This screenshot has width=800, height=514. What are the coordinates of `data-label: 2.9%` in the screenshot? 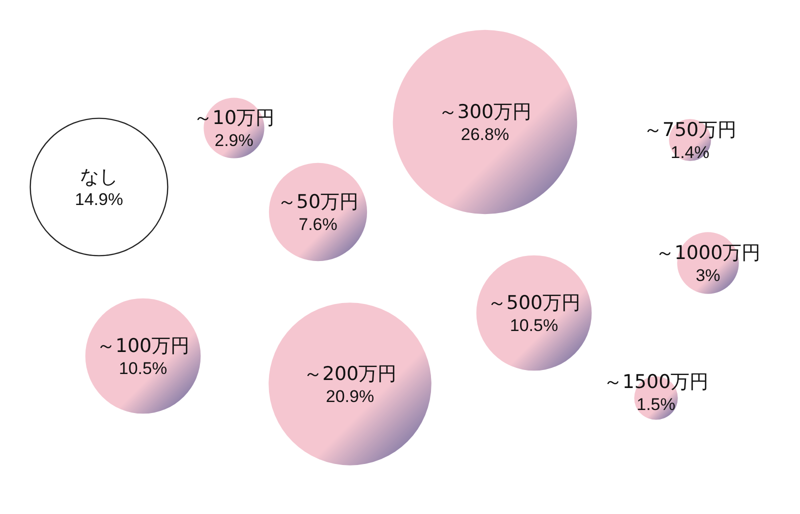 It's located at (234, 140).